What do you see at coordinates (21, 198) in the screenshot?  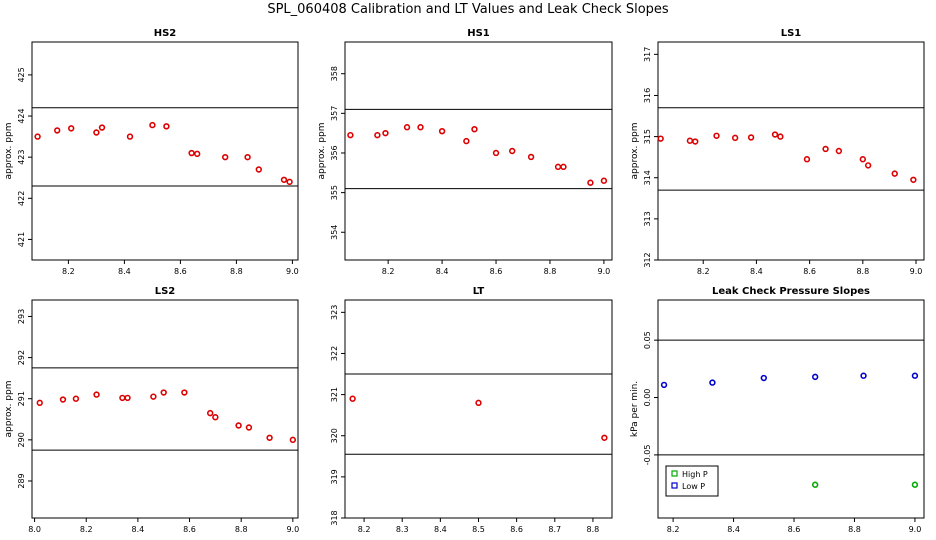 I see `y-tick-label: 422` at bounding box center [21, 198].